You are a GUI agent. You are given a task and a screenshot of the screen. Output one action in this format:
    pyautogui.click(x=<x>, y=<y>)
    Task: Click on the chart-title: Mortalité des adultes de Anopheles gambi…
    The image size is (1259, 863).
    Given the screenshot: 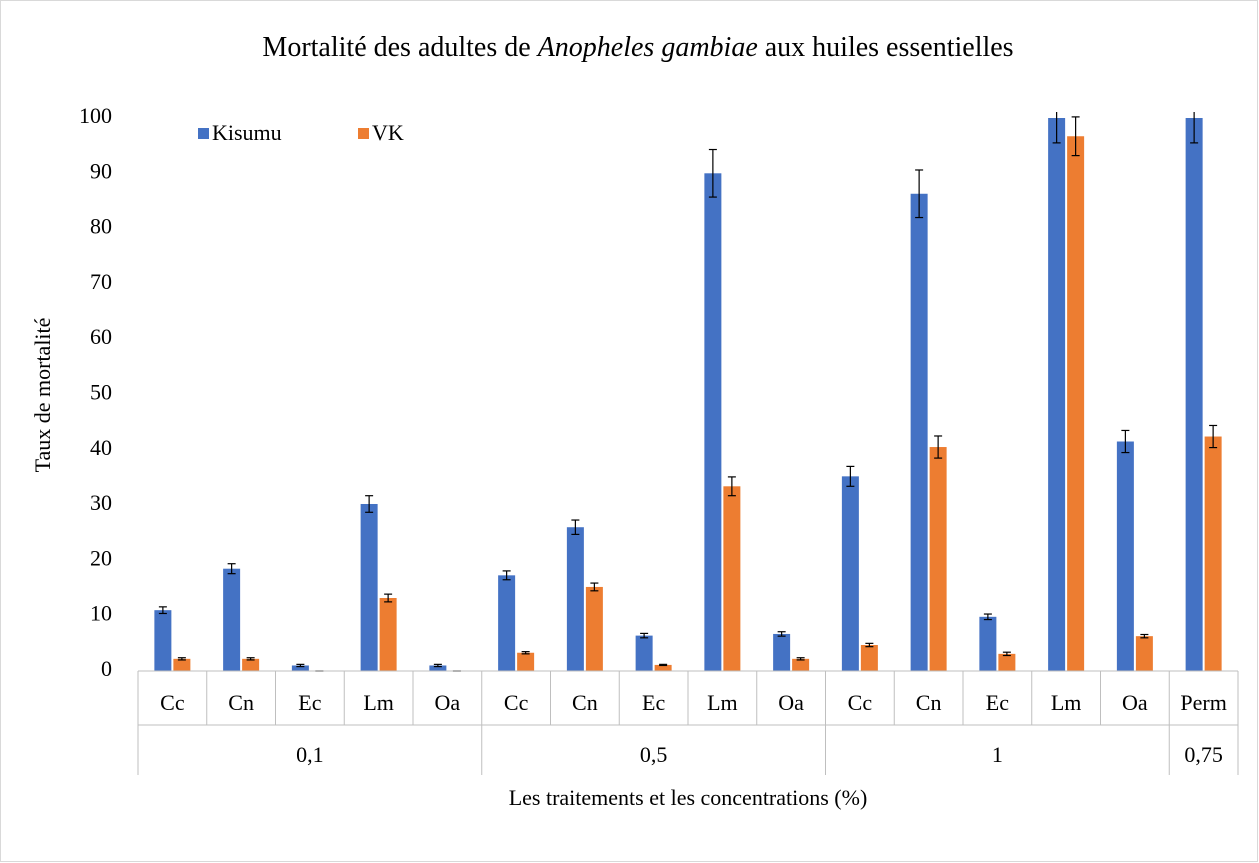 What is the action you would take?
    pyautogui.click(x=637, y=47)
    